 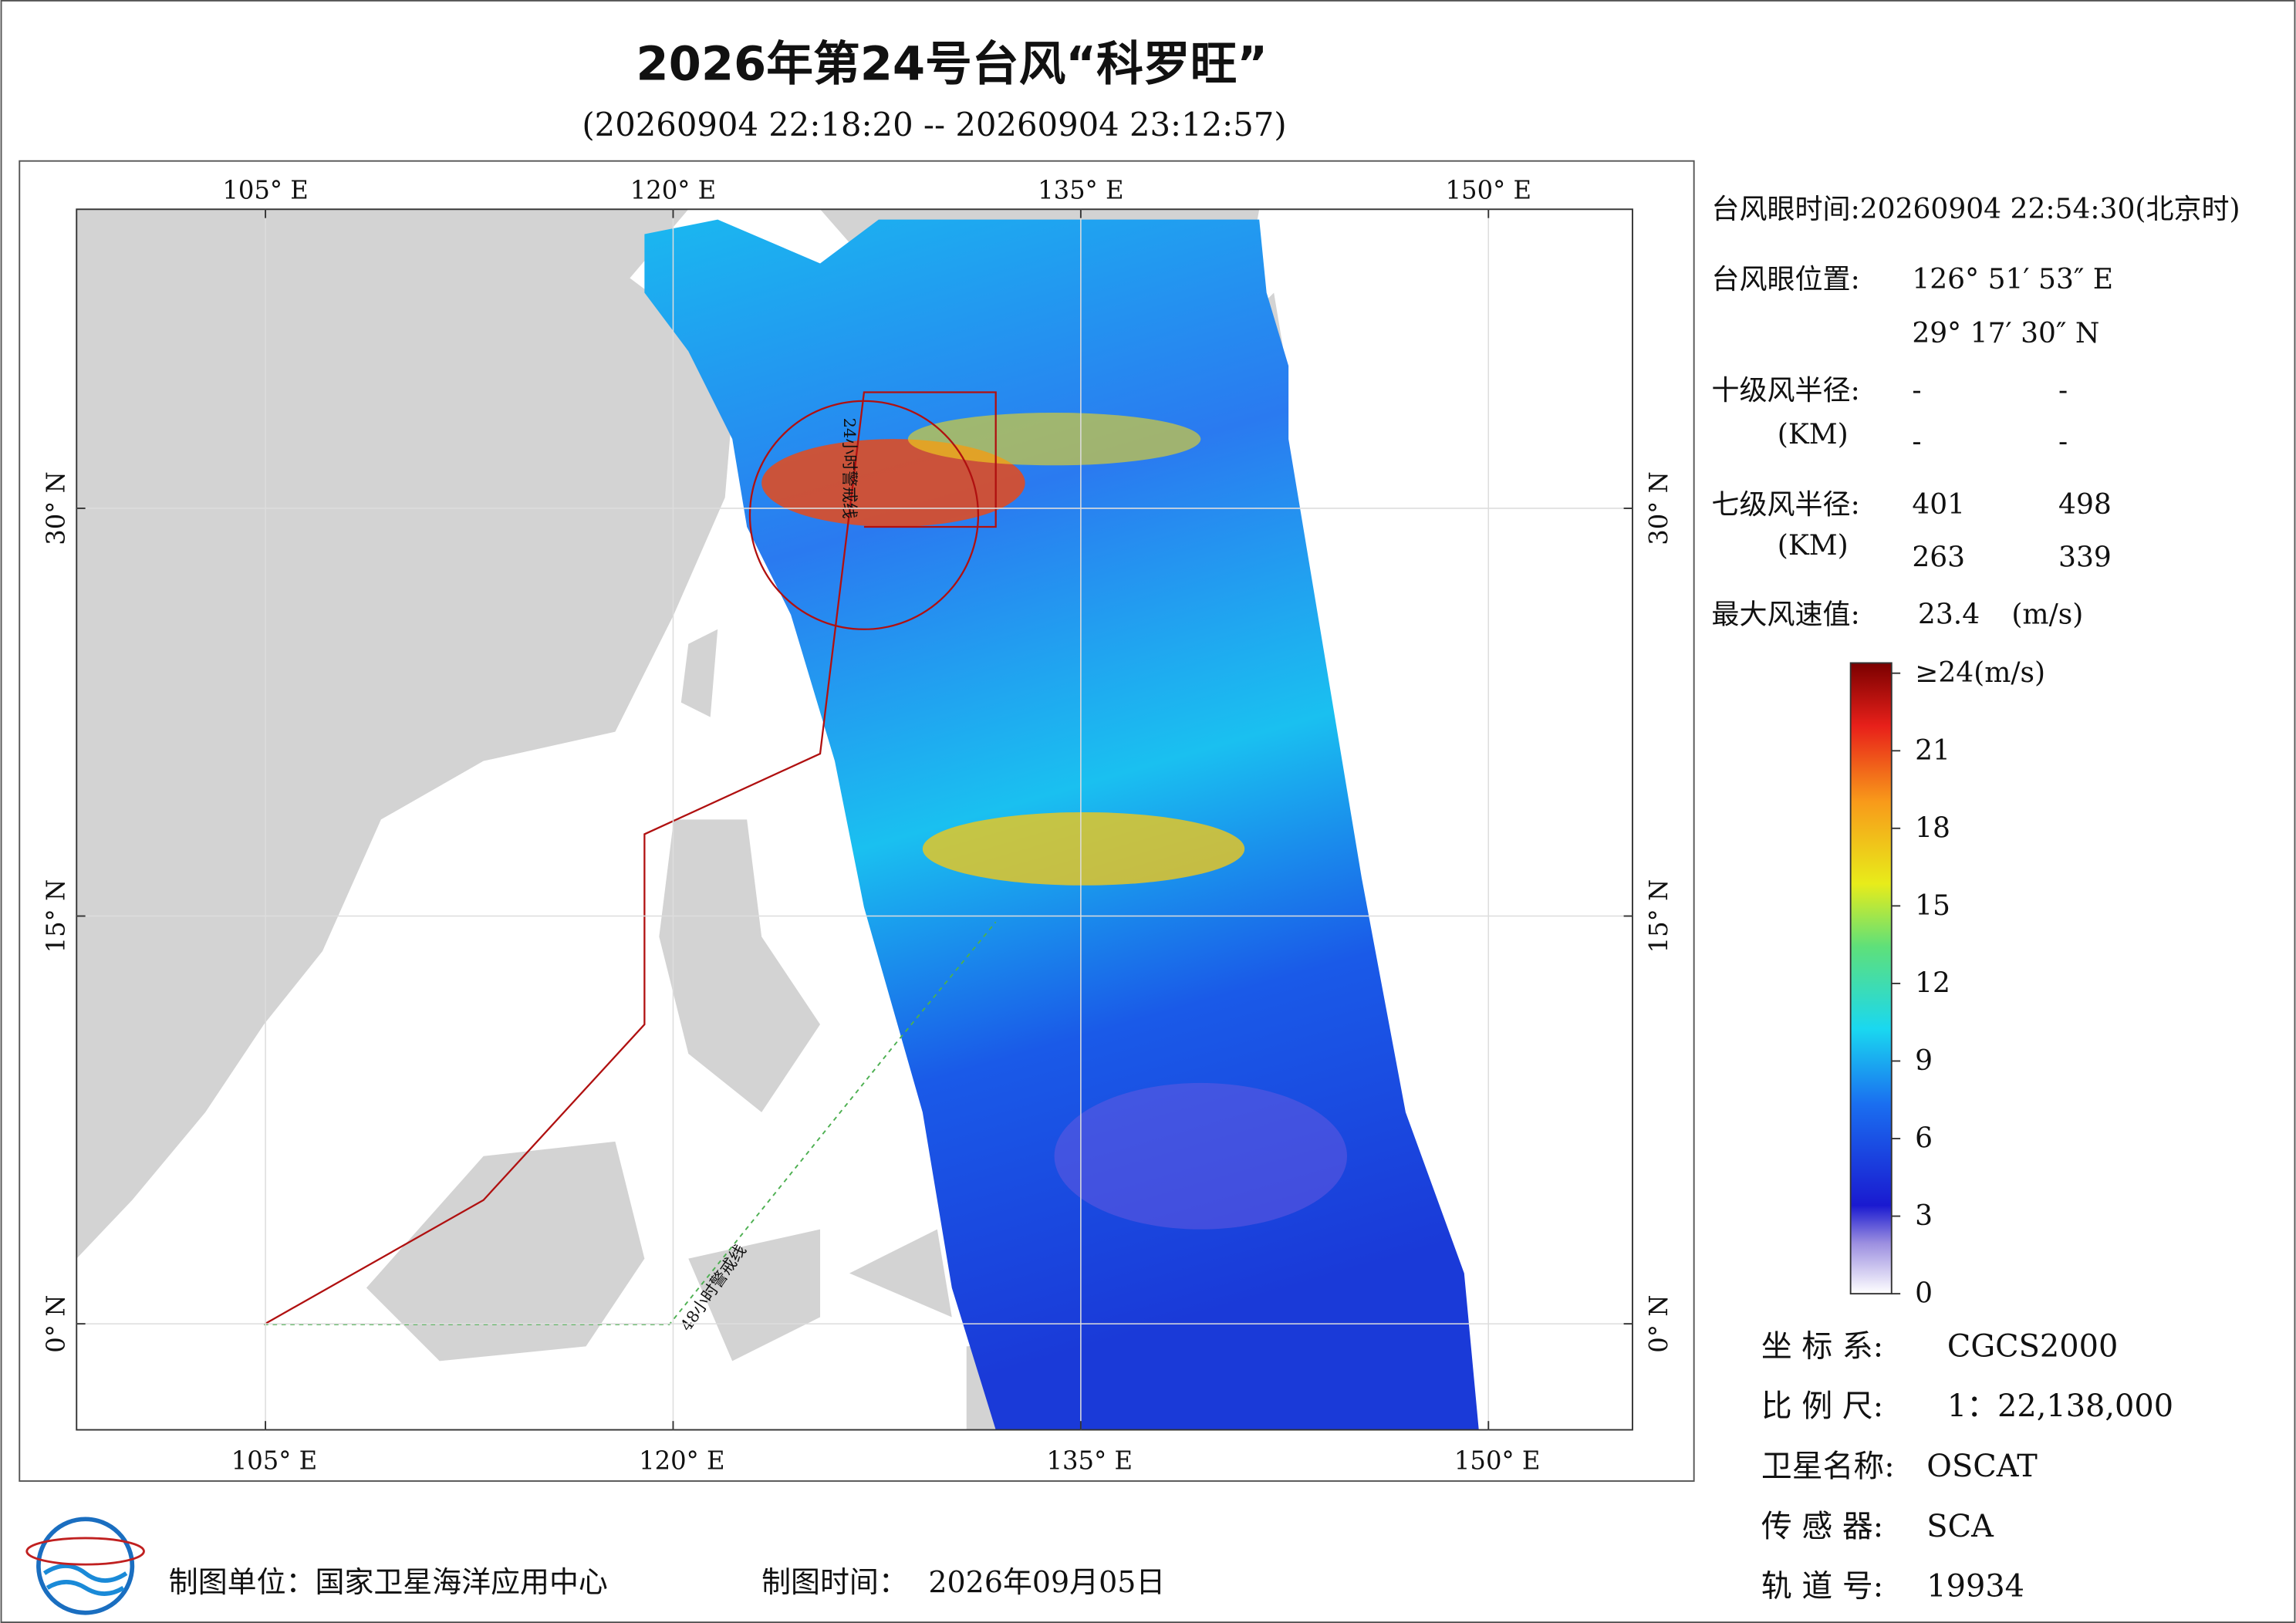 What do you see at coordinates (1201, 1156) in the screenshot?
I see `calm-area` at bounding box center [1201, 1156].